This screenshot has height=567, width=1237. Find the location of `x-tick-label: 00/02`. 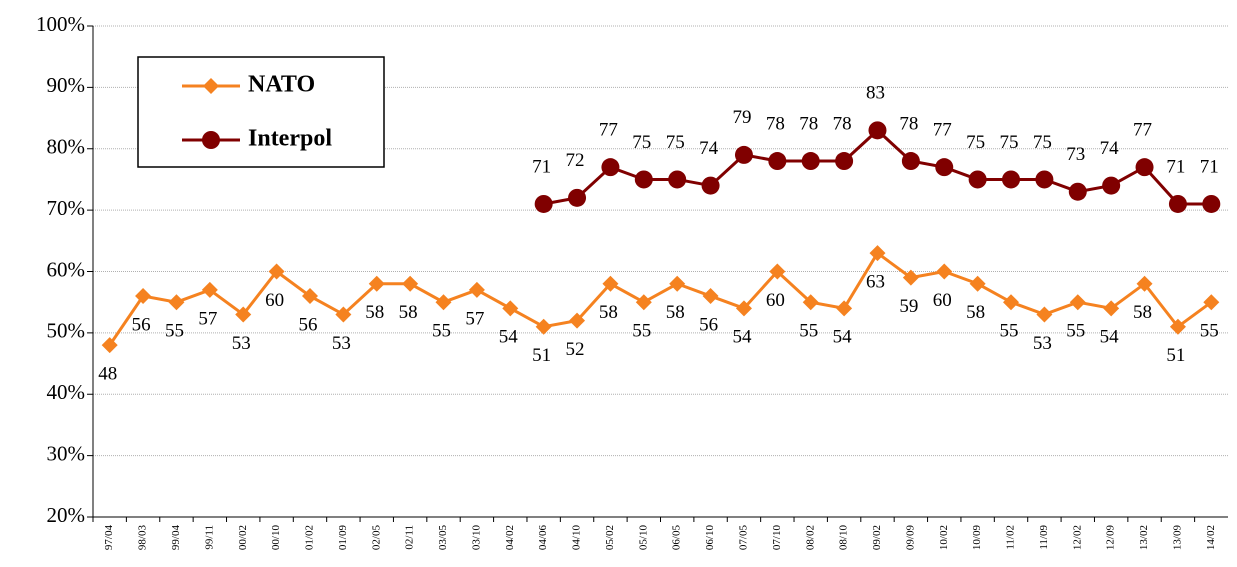

x-tick-label: 00/02 is located at coordinates (243, 537).